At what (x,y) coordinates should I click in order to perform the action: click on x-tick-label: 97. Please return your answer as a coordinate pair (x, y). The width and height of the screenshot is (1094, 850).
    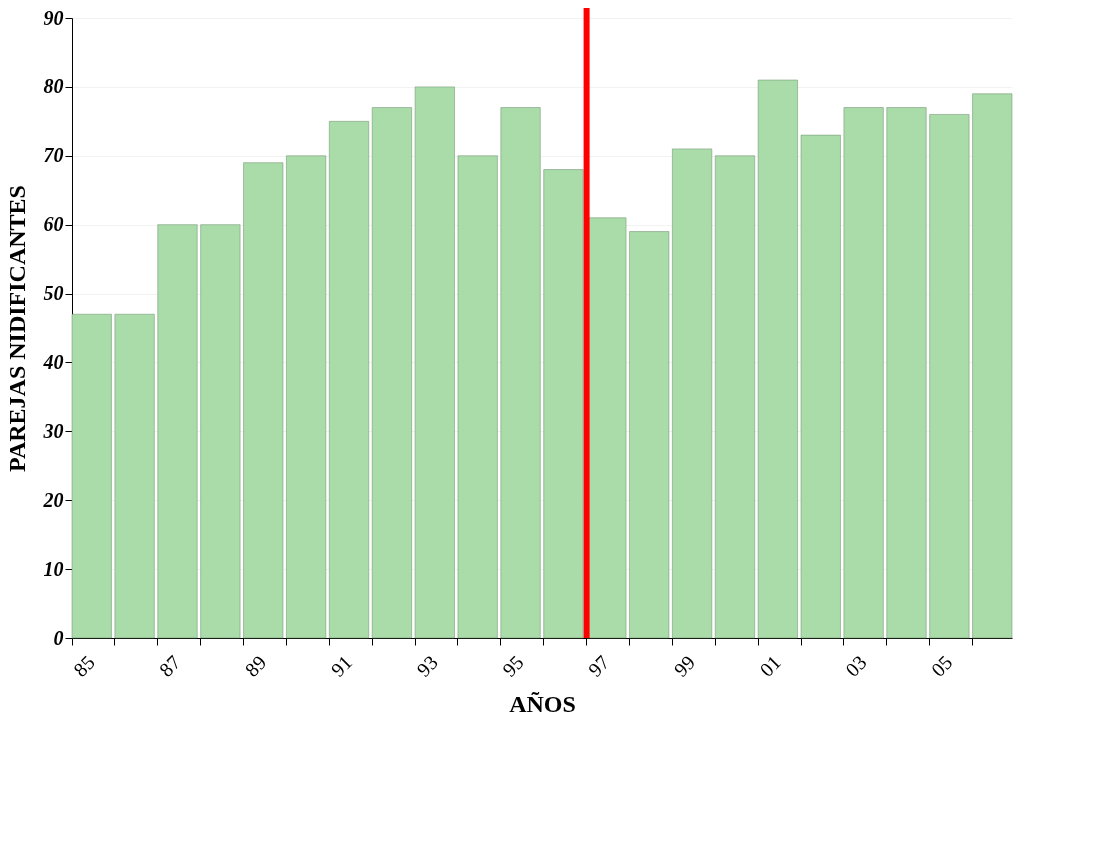
    Looking at the image, I should click on (598, 666).